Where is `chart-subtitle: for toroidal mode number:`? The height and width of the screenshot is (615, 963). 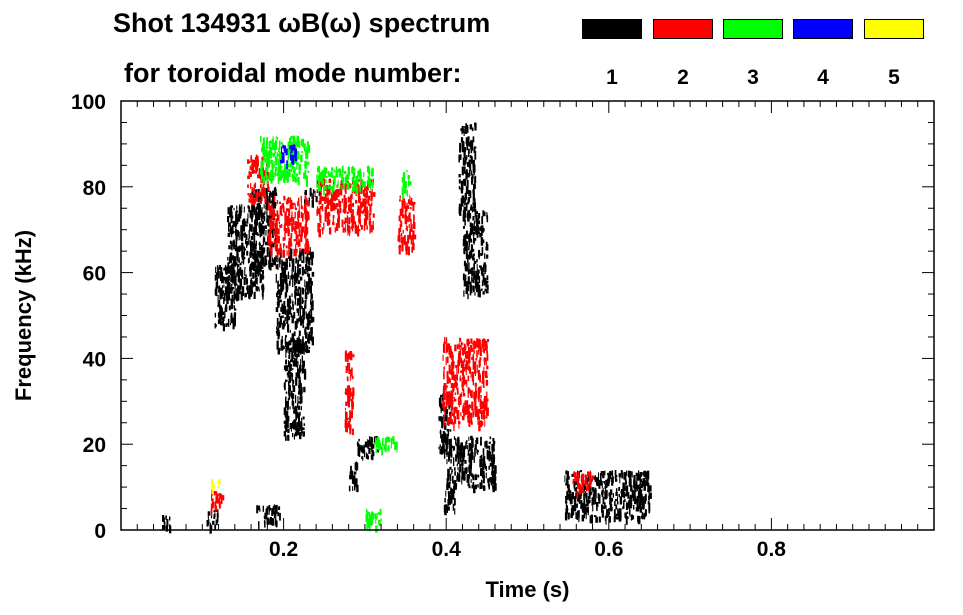 chart-subtitle: for toroidal mode number: is located at coordinates (293, 73).